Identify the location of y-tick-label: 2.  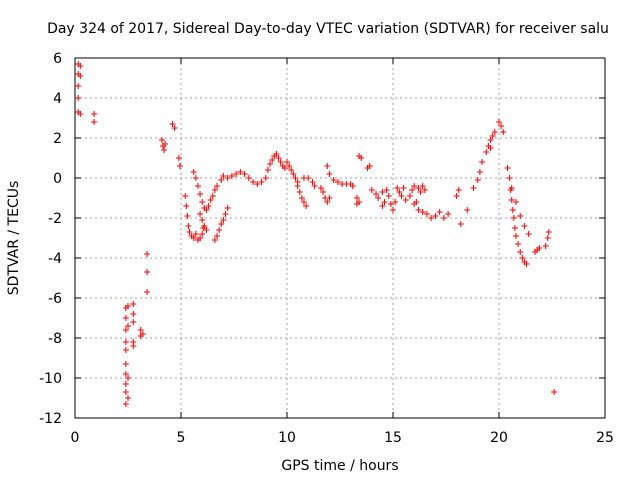
(57, 139).